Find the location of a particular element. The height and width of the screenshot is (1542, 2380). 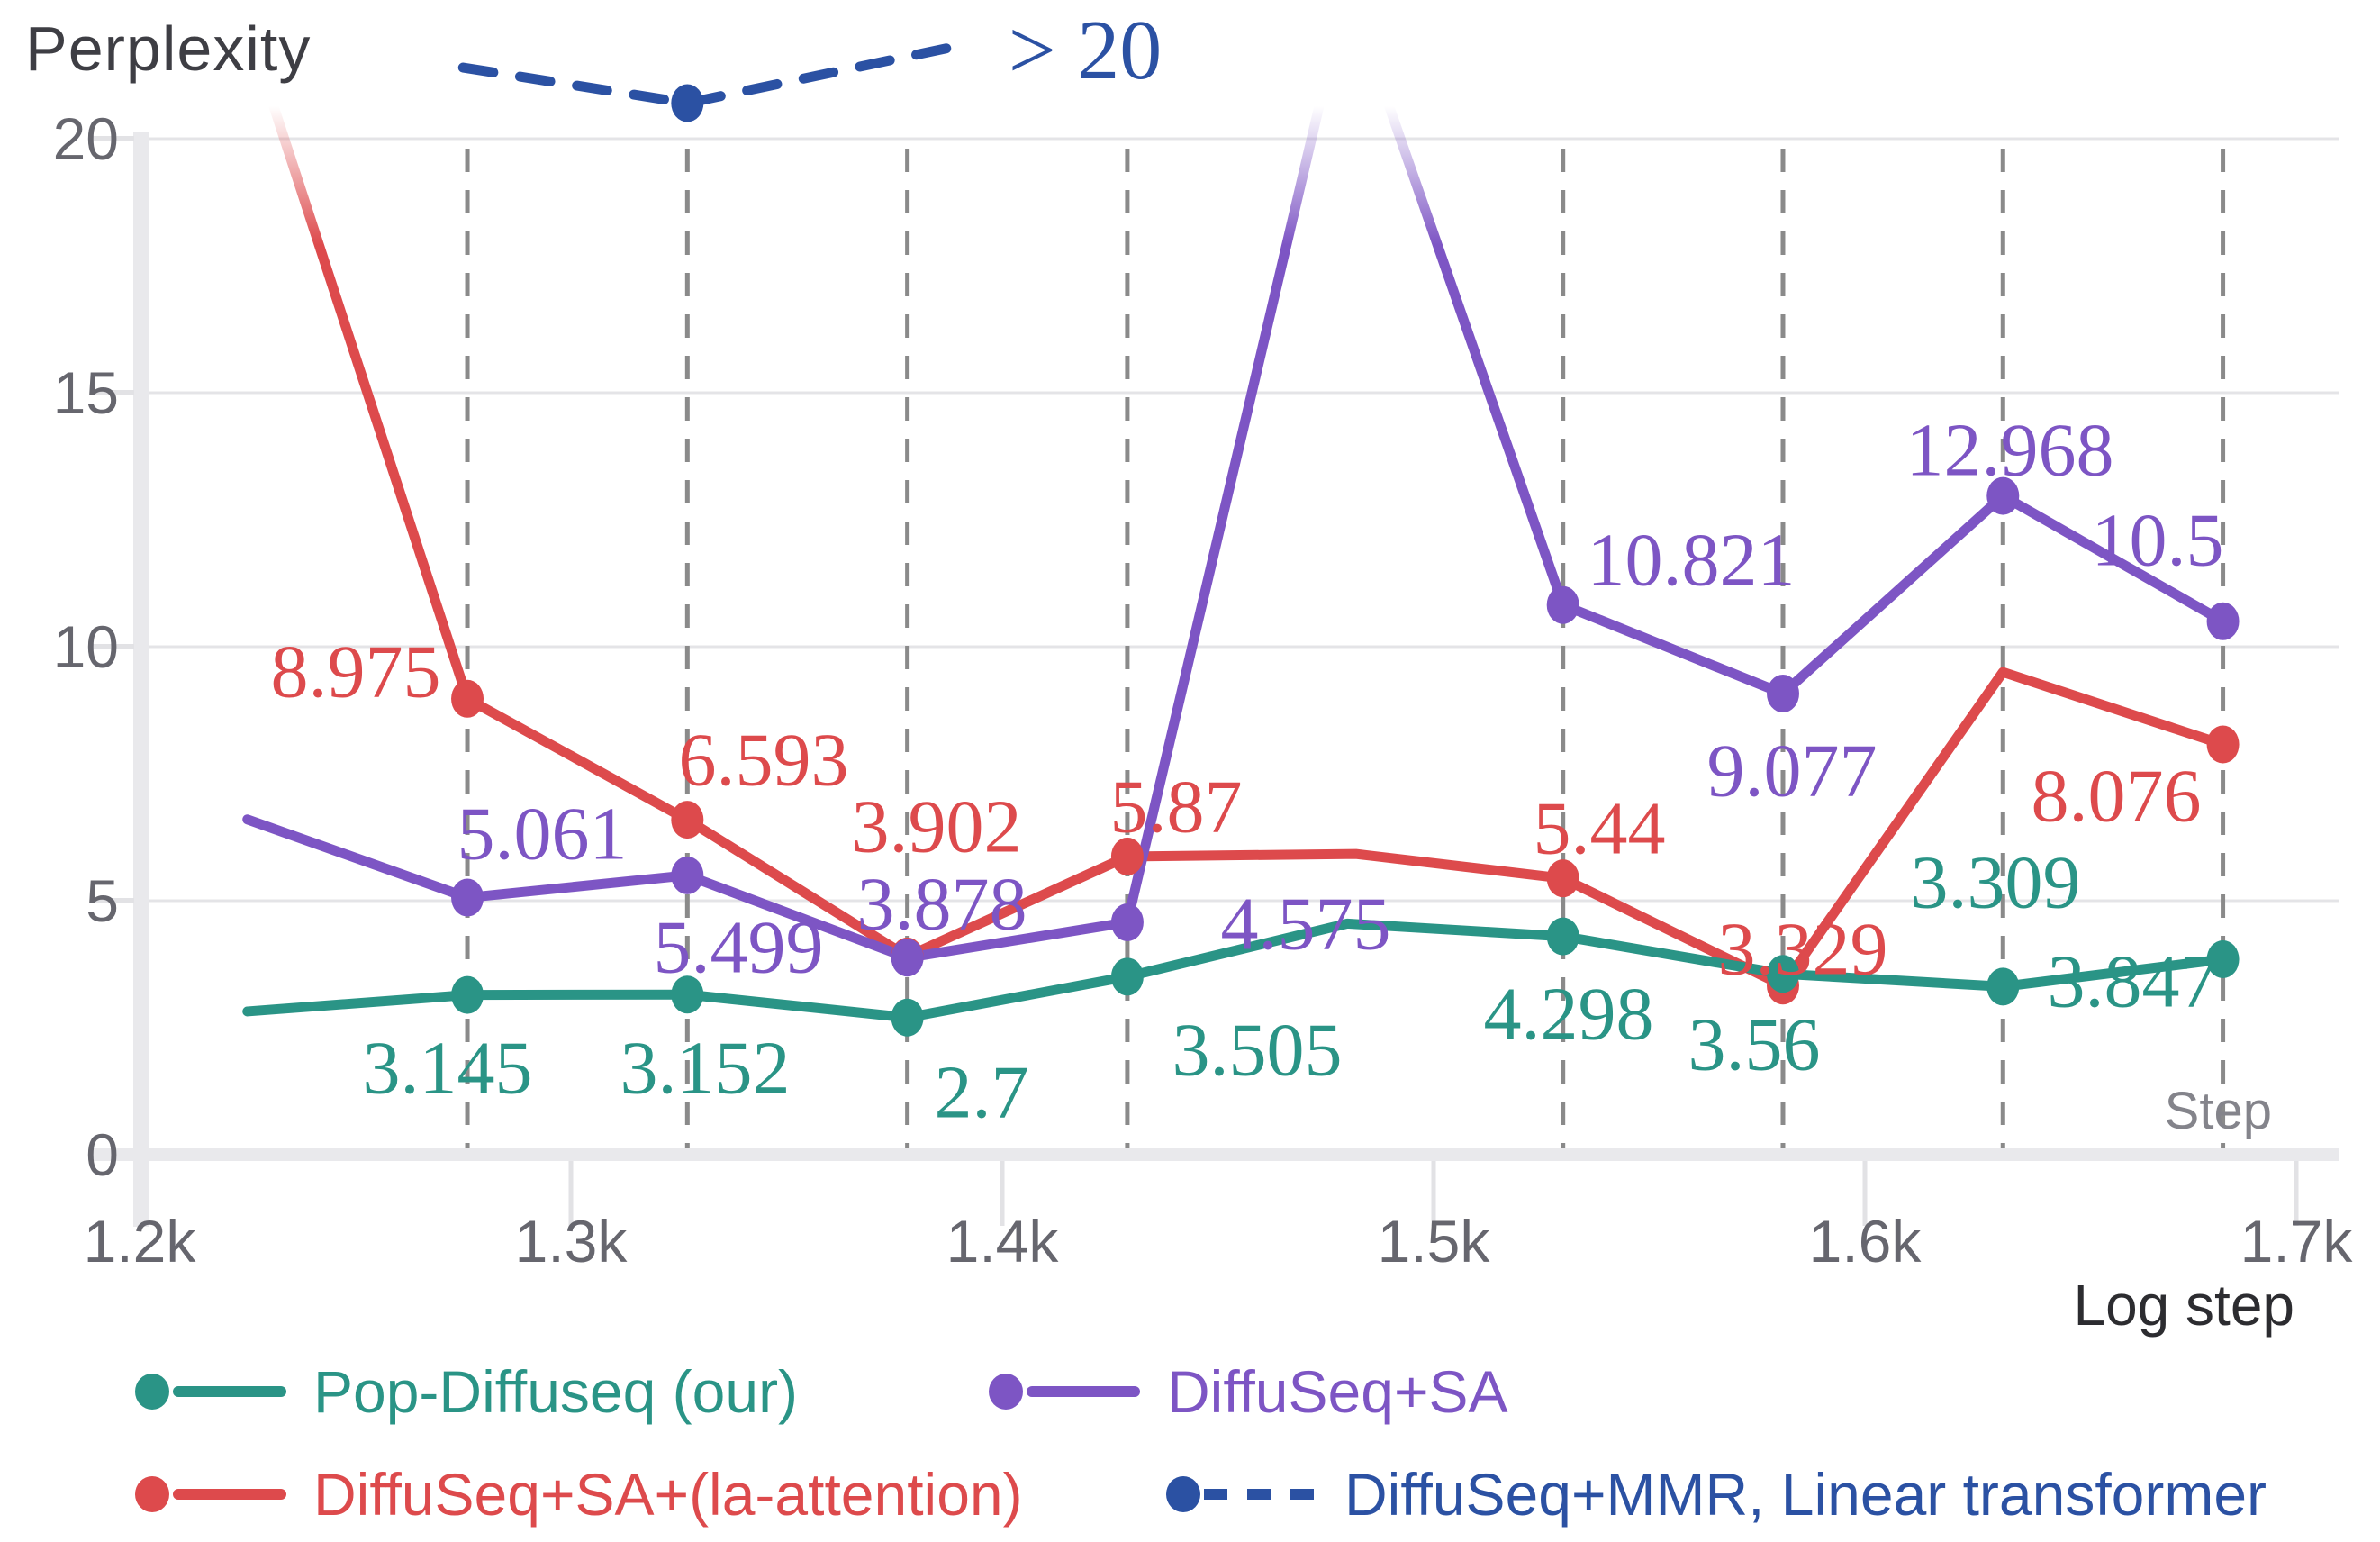

data-label-2: 2.7 is located at coordinates (982, 1093).